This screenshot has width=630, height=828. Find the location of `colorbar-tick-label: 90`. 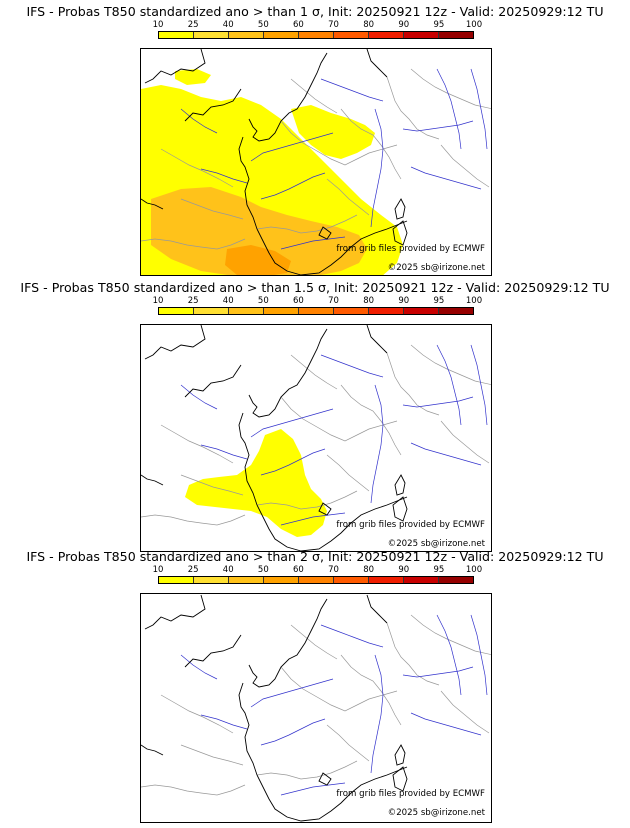

colorbar-tick-label: 90 is located at coordinates (404, 25).